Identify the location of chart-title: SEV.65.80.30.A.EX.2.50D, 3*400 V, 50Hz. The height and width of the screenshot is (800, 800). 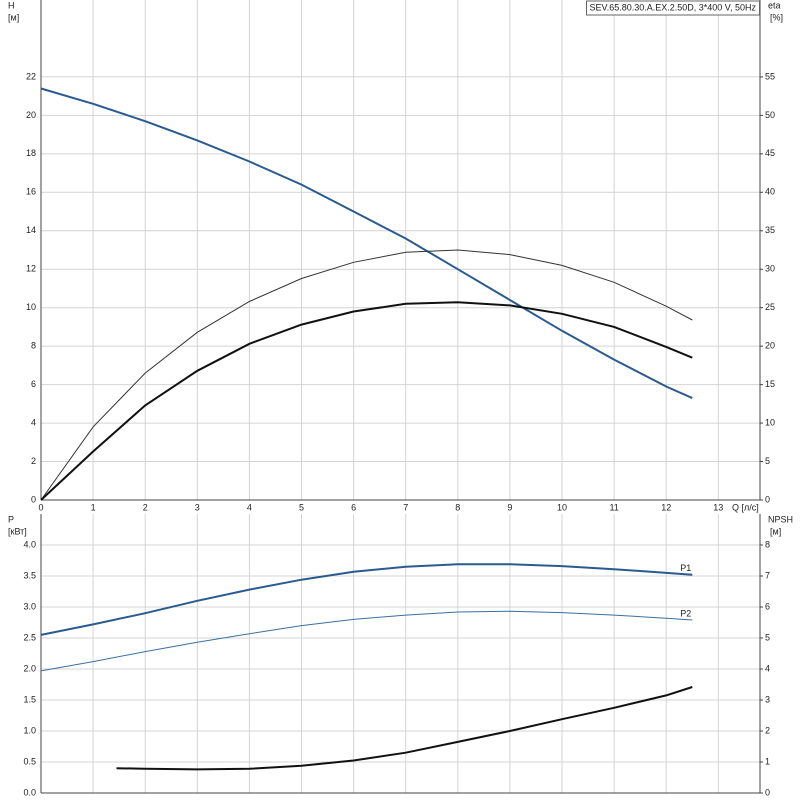
(673, 7).